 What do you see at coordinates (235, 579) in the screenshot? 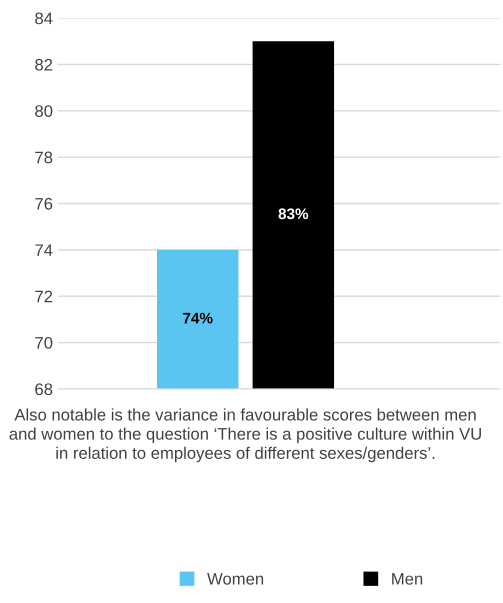
I see `legend-label: Women` at bounding box center [235, 579].